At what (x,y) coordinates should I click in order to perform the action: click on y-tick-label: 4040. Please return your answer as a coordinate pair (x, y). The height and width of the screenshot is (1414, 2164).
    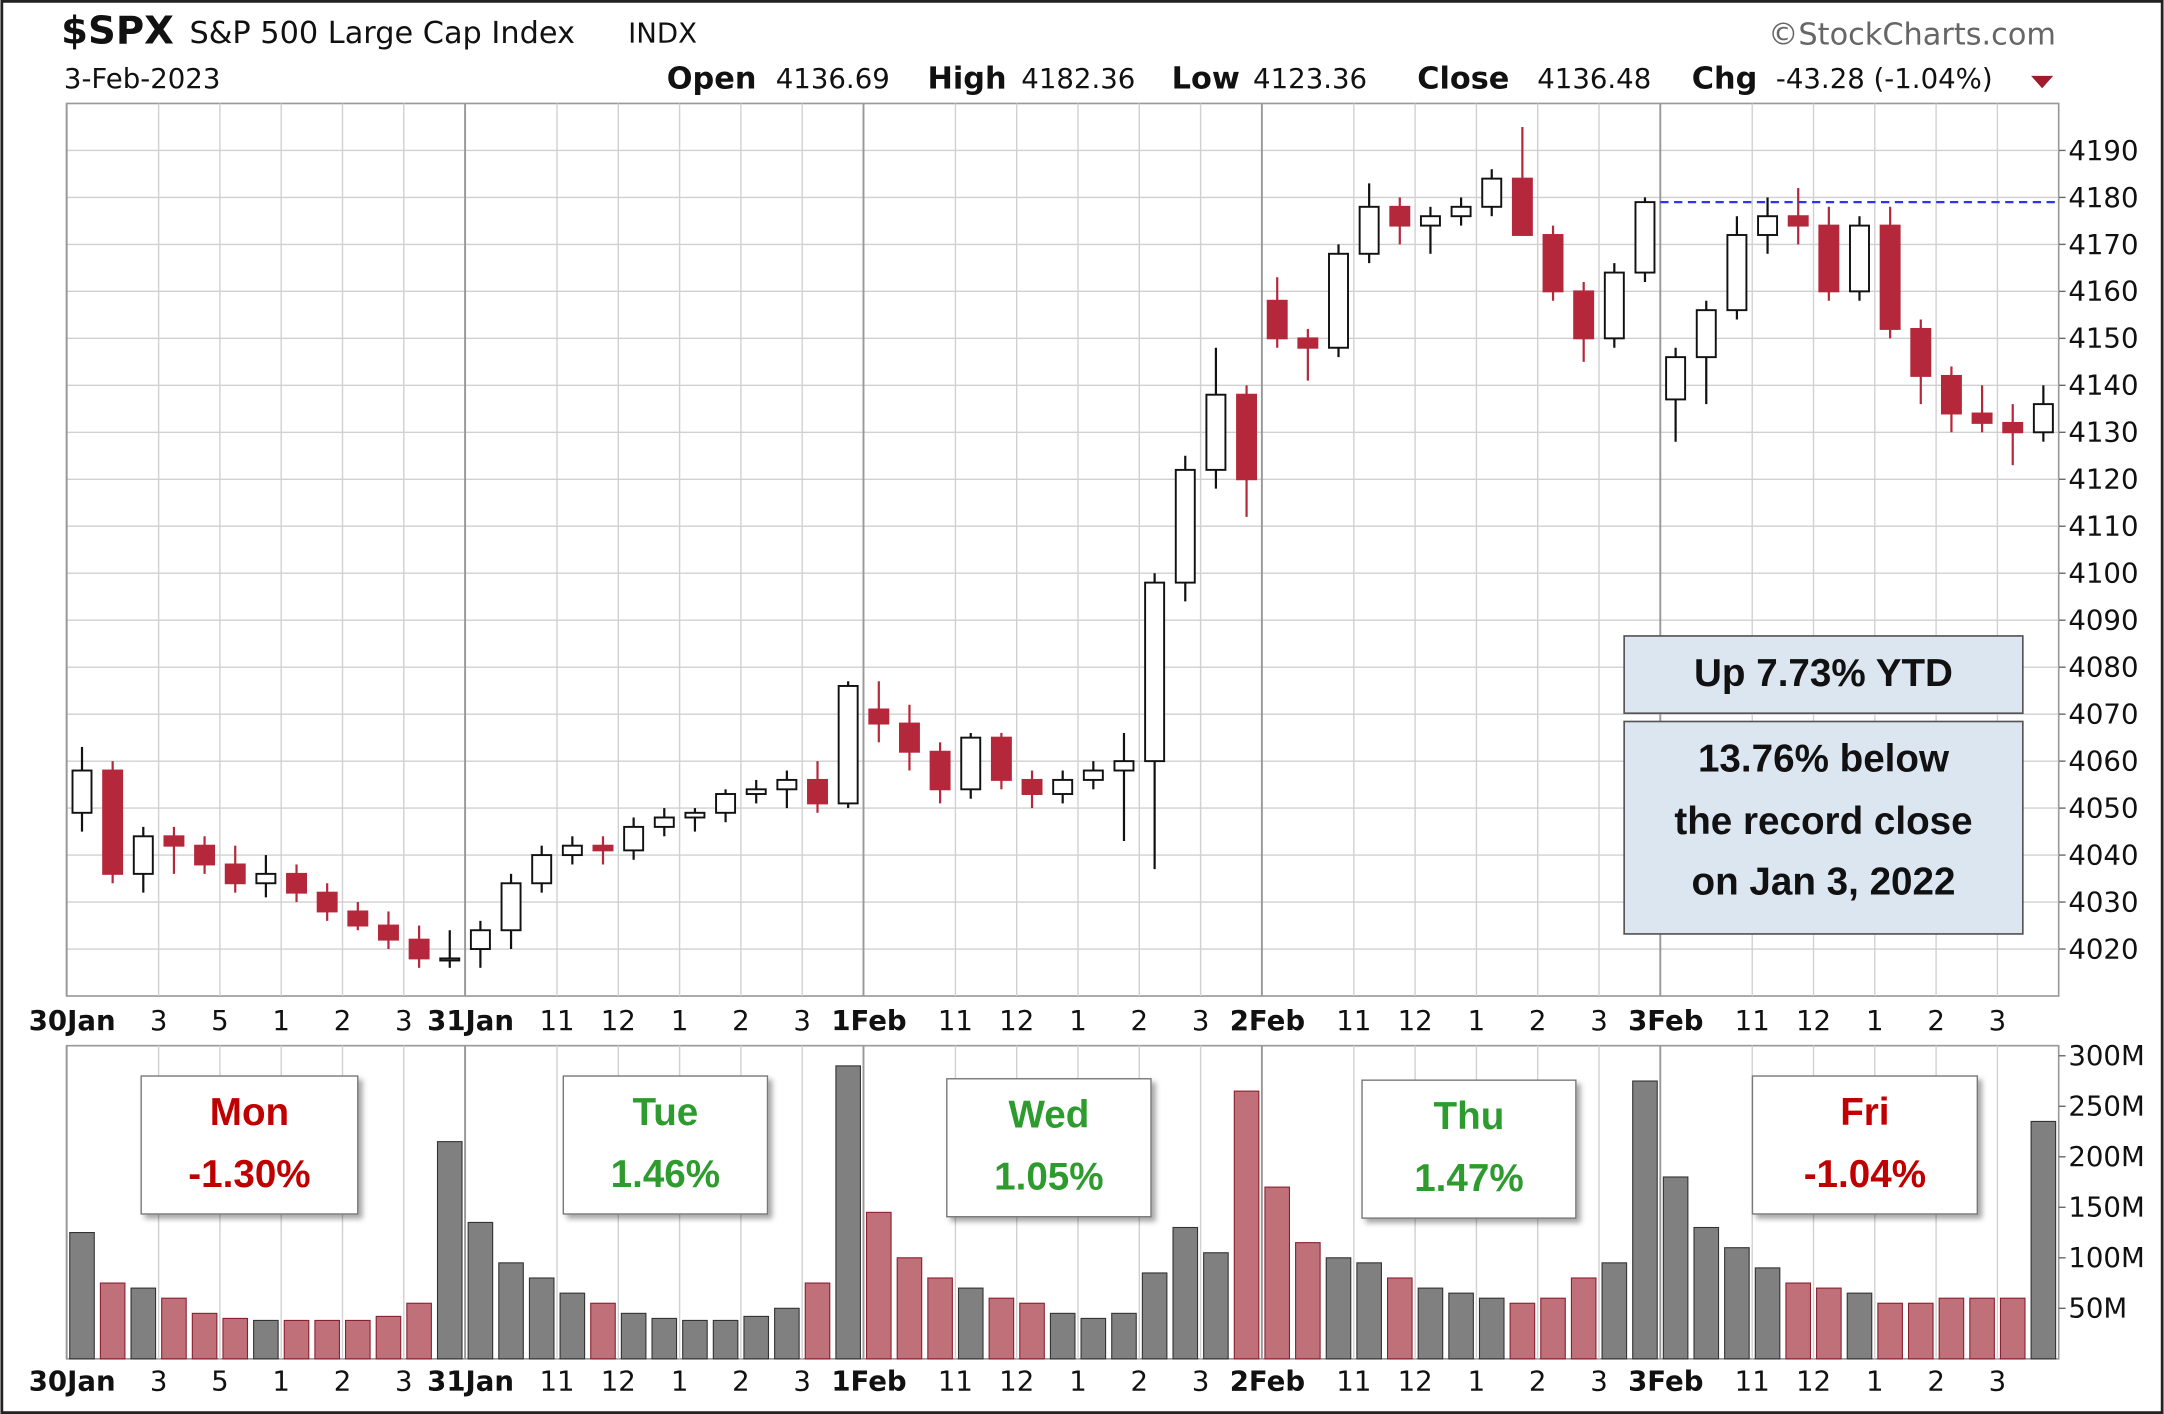
    Looking at the image, I should click on (2103, 854).